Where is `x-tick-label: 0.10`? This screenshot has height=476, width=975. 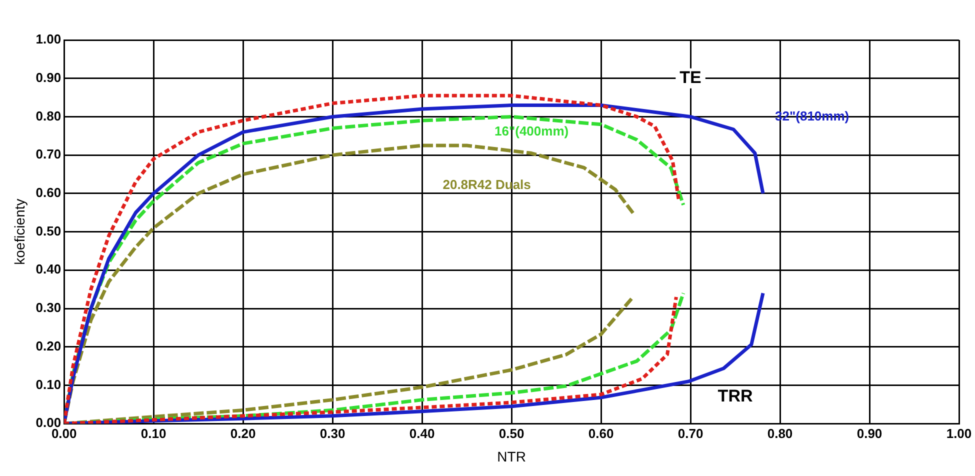
x-tick-label: 0.10 is located at coordinates (153, 433).